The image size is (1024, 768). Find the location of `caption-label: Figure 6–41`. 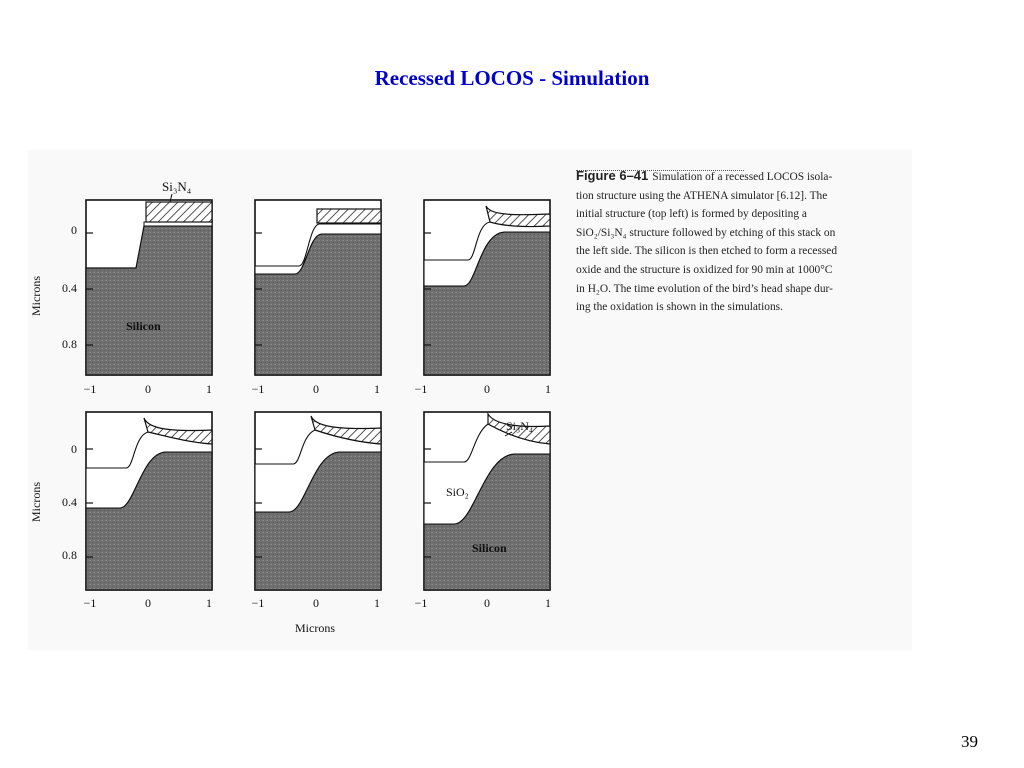

caption-label: Figure 6–41 is located at coordinates (612, 175).